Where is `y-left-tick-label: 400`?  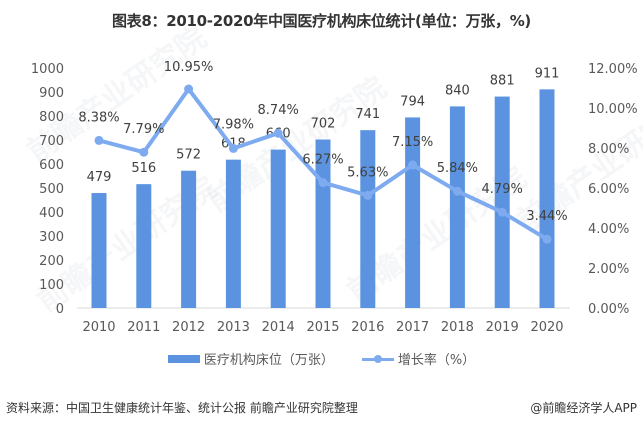
y-left-tick-label: 400 is located at coordinates (51, 213).